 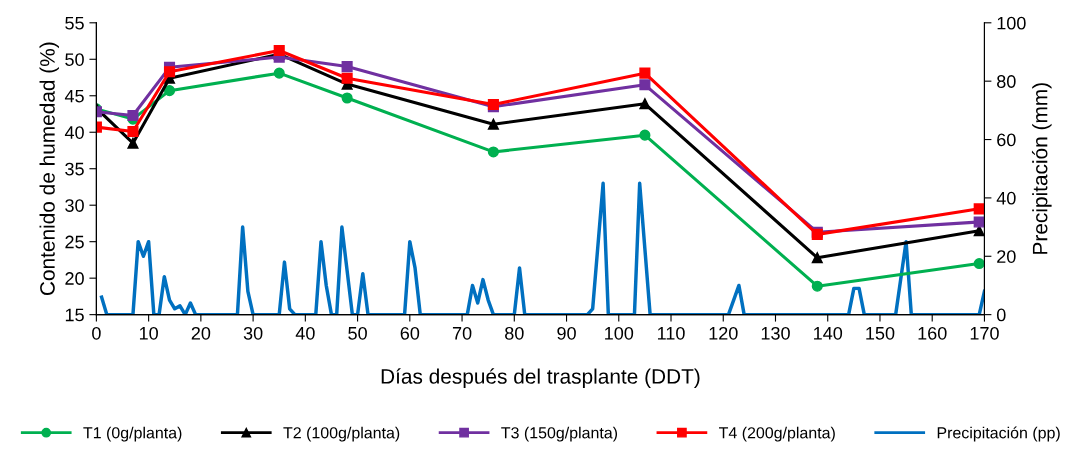 I want to click on x-tick-label: 80, so click(x=514, y=333).